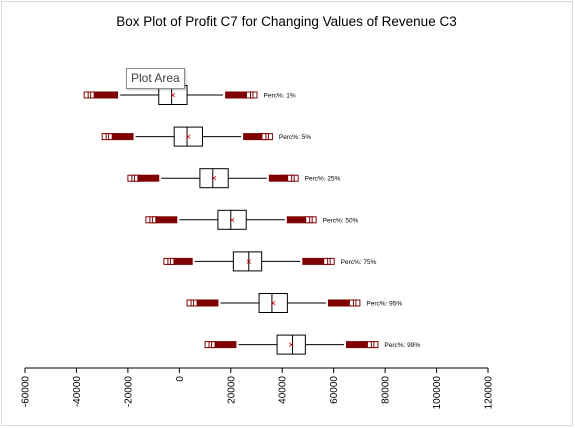 The width and height of the screenshot is (575, 428). I want to click on x-tick-label: -20000, so click(128, 392).